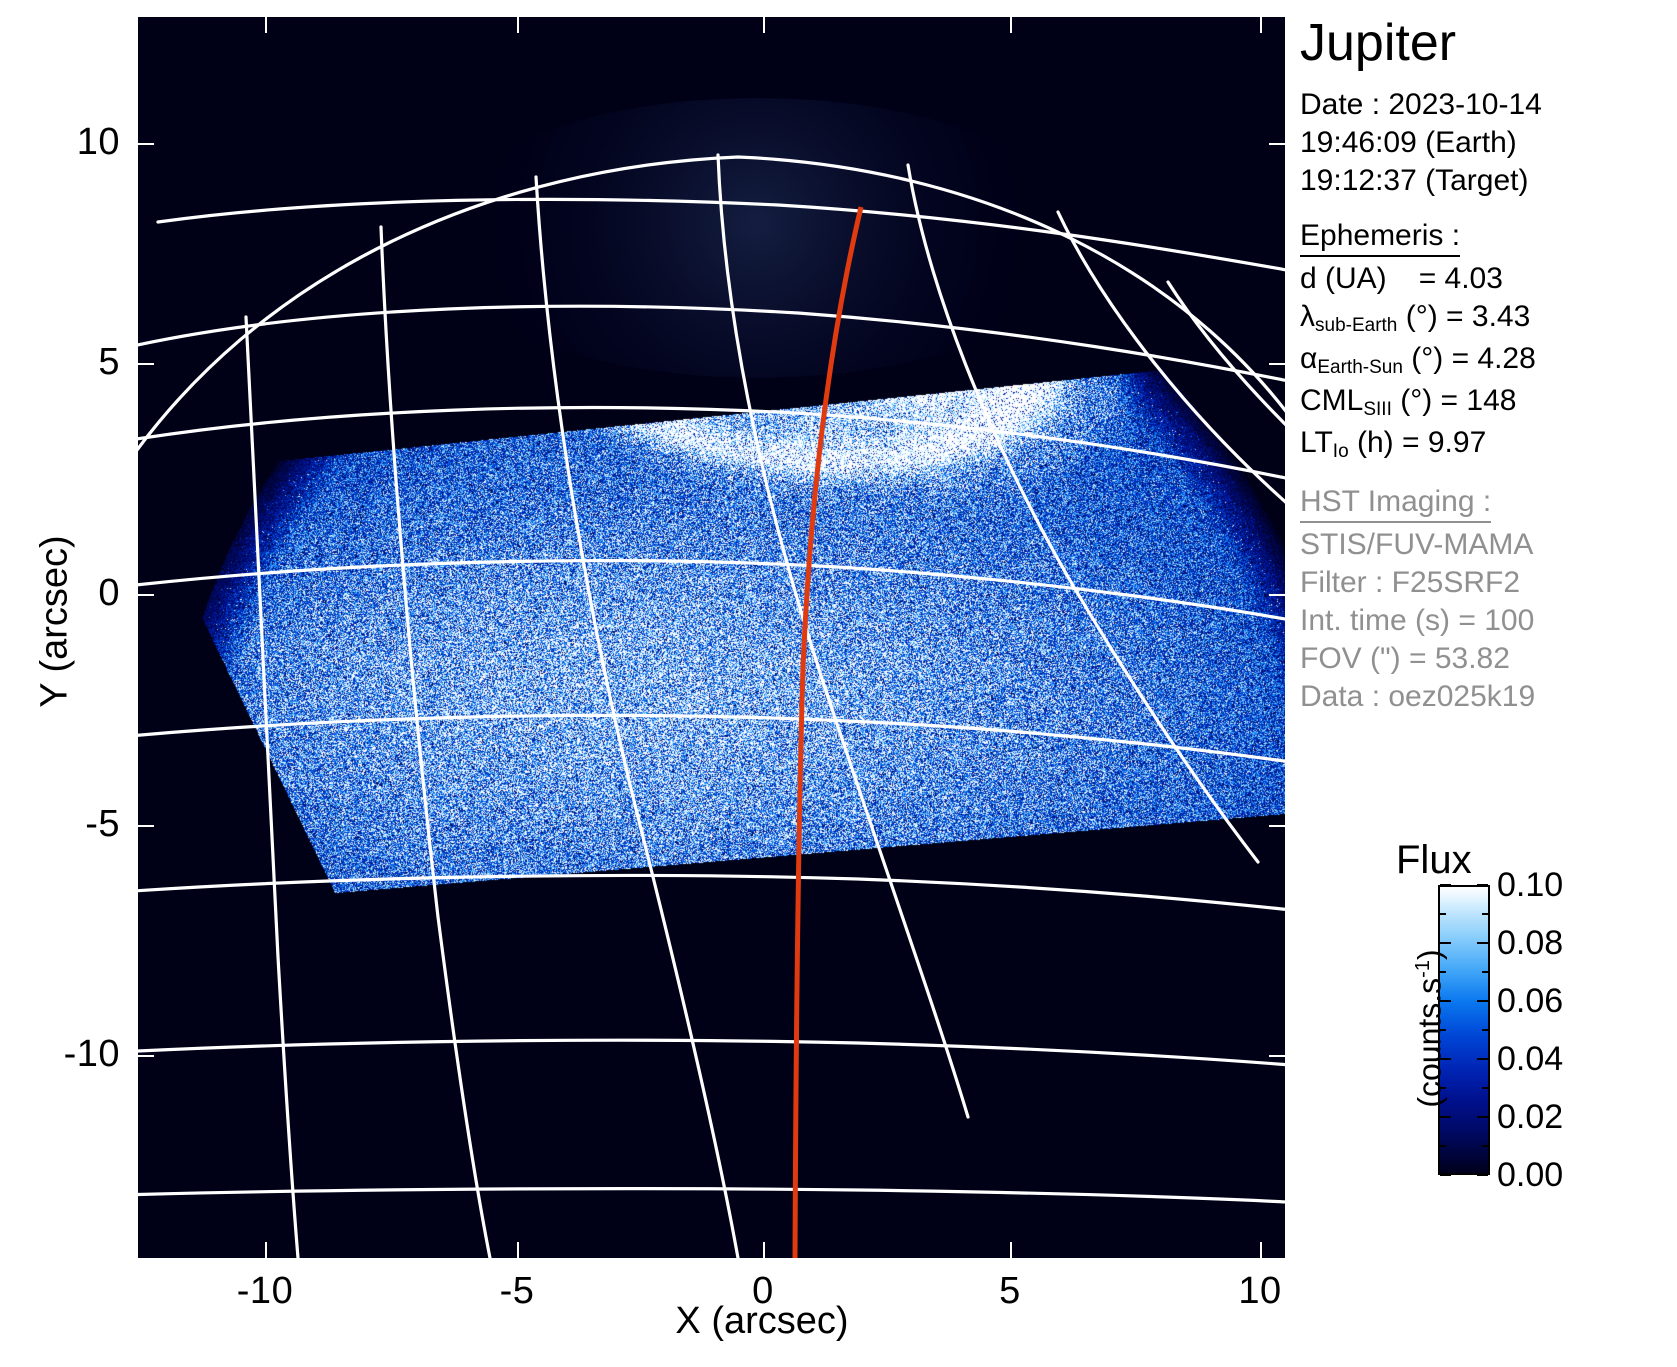  I want to click on colorbar-units-suffix: ), so click(1429, 955).